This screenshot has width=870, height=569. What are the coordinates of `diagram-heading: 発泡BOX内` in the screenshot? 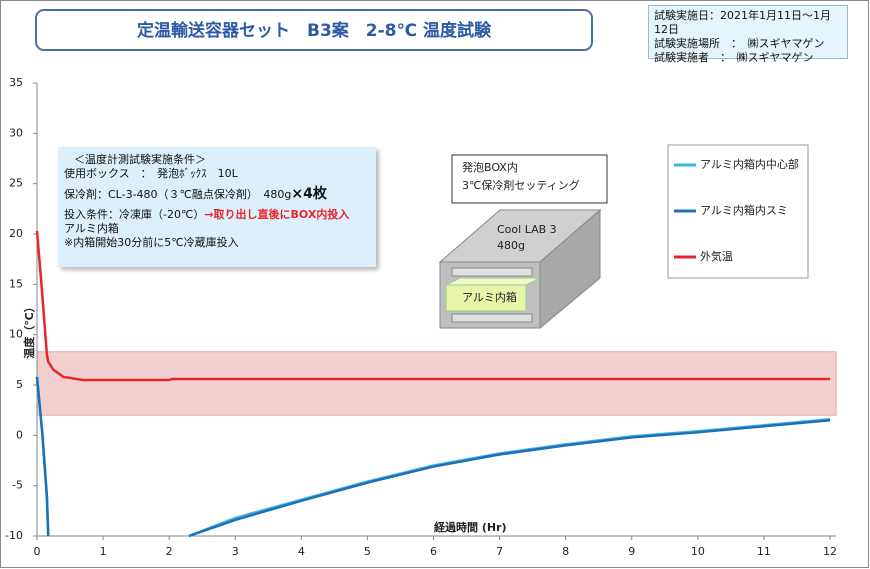 It's located at (490, 167).